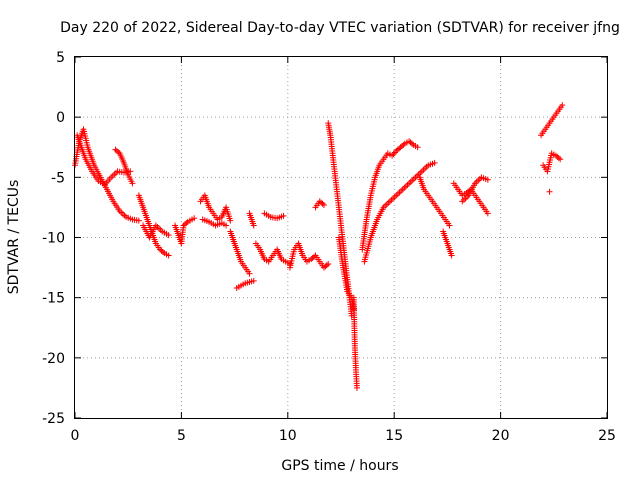  I want to click on y-tick-label: -15, so click(53, 299).